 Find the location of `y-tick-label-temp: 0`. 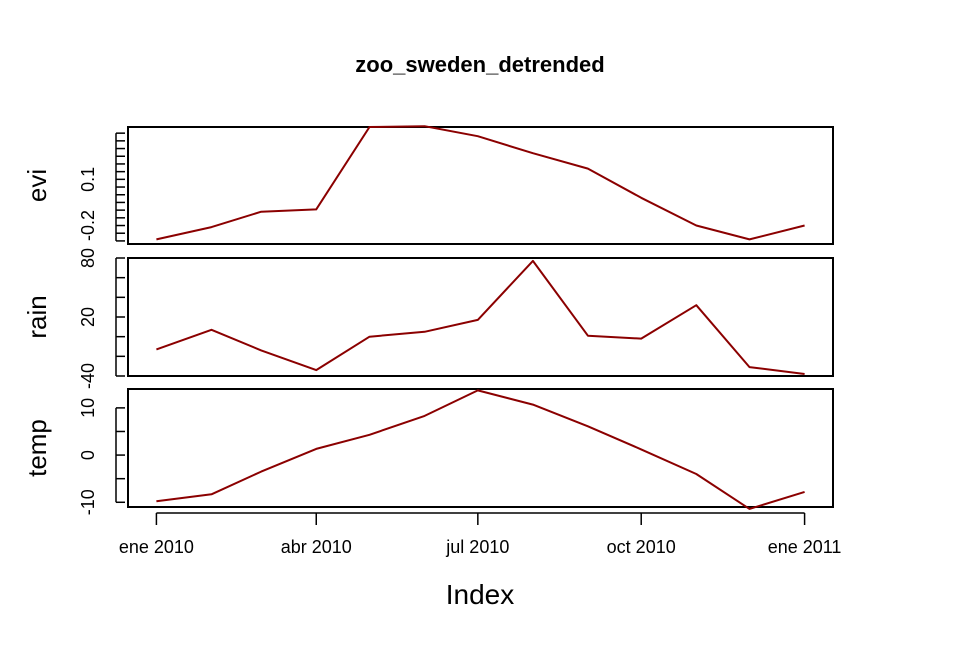

y-tick-label-temp: 0 is located at coordinates (88, 455).